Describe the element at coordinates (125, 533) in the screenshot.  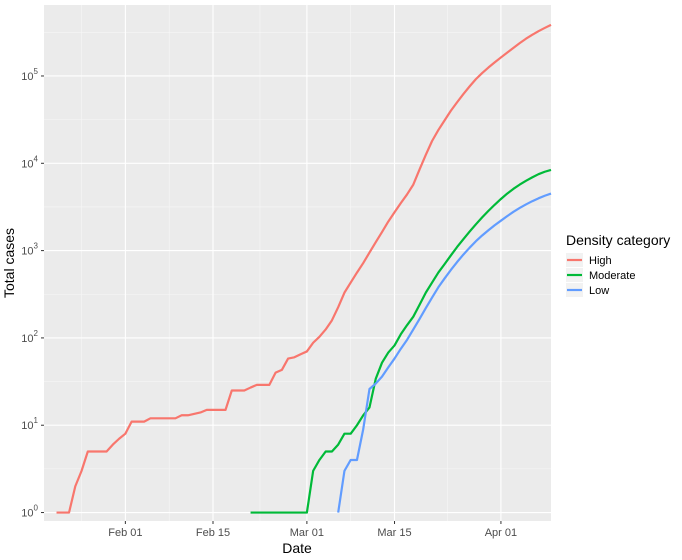
I see `x-tick-label: Feb 01` at that location.